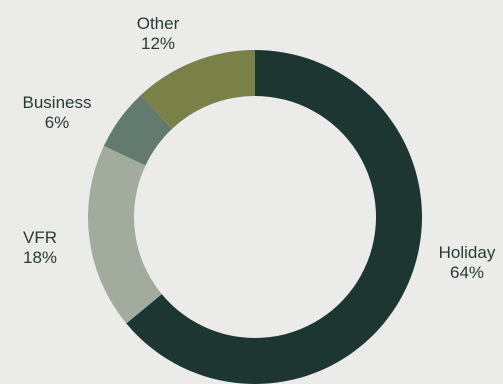 This screenshot has height=384, width=503. I want to click on label-business: Business 6%, so click(57, 112).